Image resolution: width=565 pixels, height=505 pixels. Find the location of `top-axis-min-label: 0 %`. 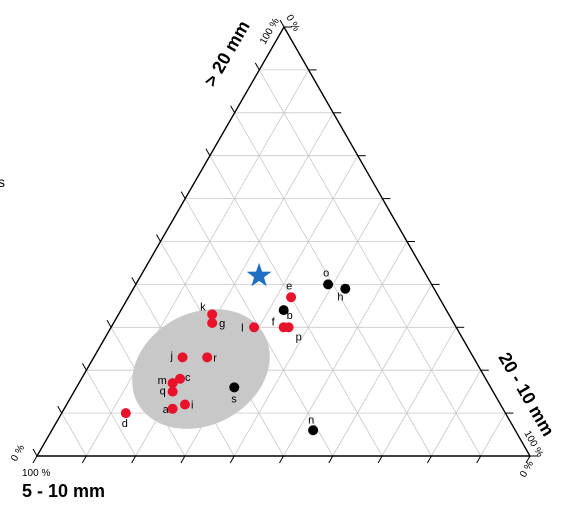

top-axis-min-label: 0 % is located at coordinates (527, 469).